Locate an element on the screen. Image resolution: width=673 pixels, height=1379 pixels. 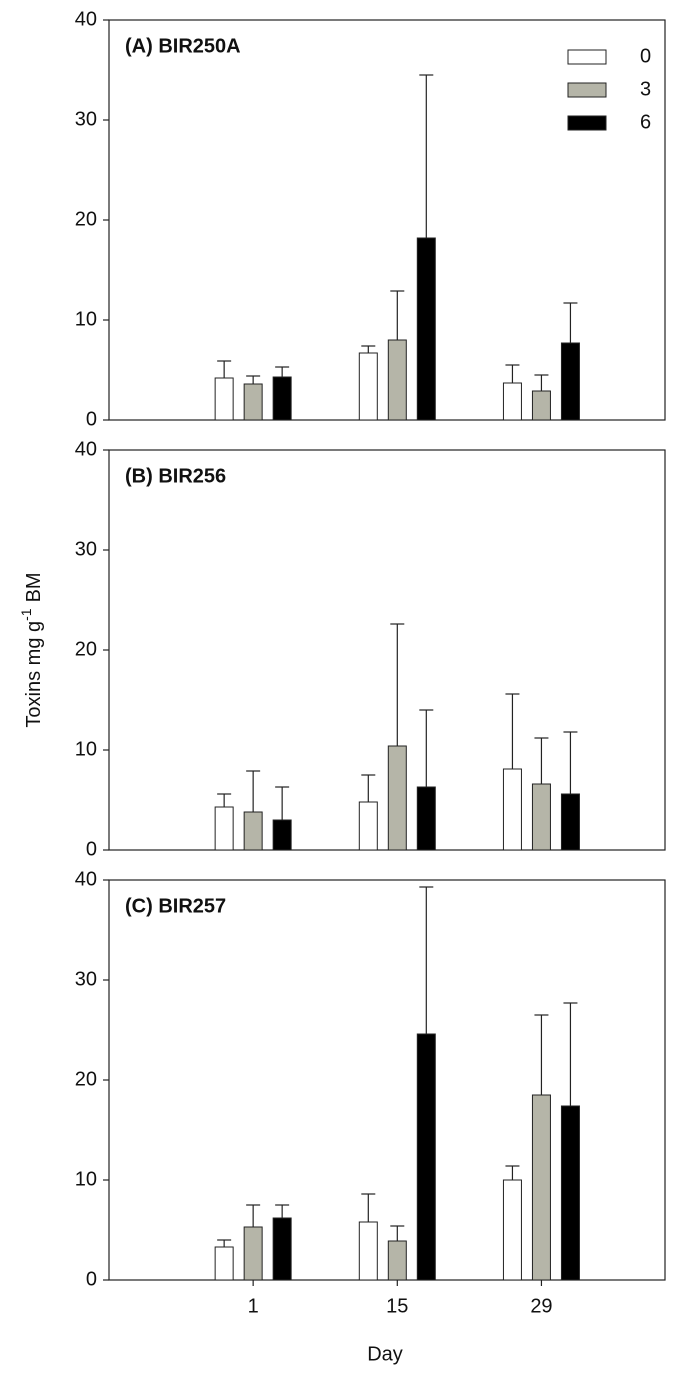
x-tick-label: 1 is located at coordinates (253, 1306).